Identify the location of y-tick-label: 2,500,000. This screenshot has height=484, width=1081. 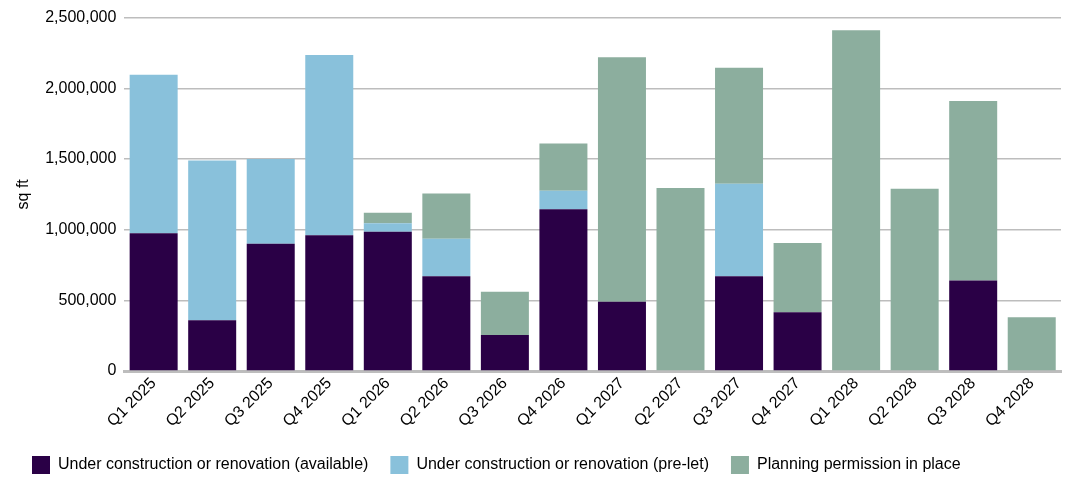
(81, 17).